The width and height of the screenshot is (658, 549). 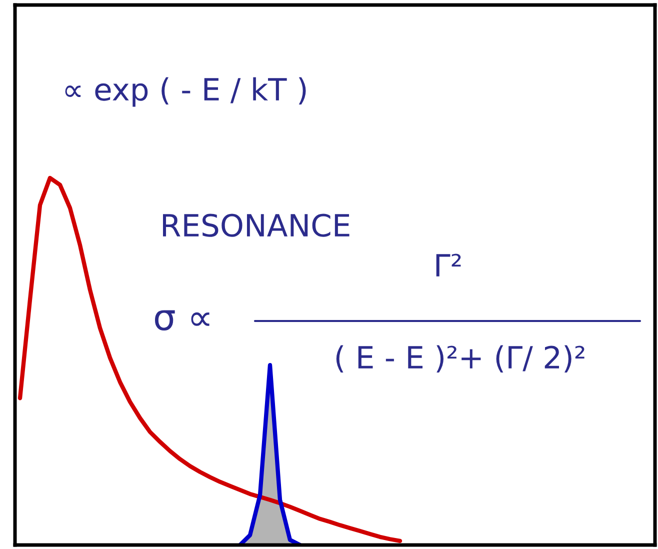 What do you see at coordinates (182, 320) in the screenshot?
I see `annotation: σ ∝` at bounding box center [182, 320].